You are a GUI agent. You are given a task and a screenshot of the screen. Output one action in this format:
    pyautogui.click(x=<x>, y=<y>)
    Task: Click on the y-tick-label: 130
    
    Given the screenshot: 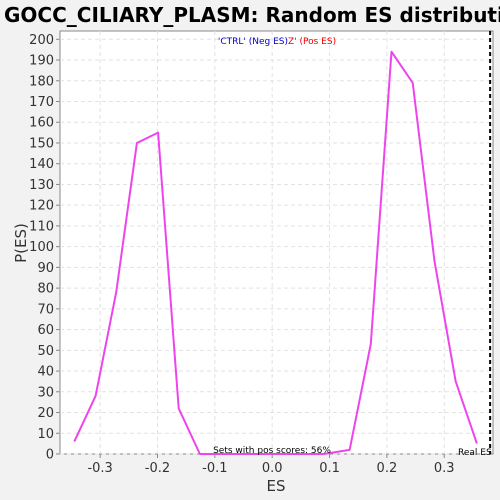 What is the action you would take?
    pyautogui.click(x=41, y=185)
    